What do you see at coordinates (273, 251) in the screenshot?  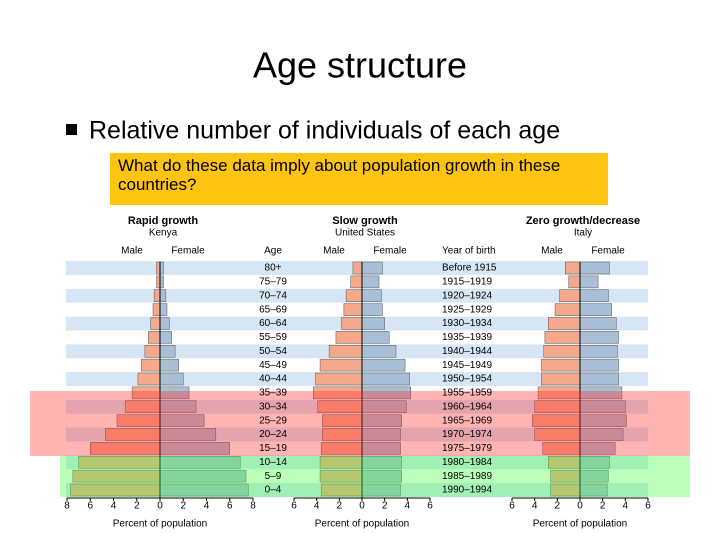 I see `category-header: Age` at bounding box center [273, 251].